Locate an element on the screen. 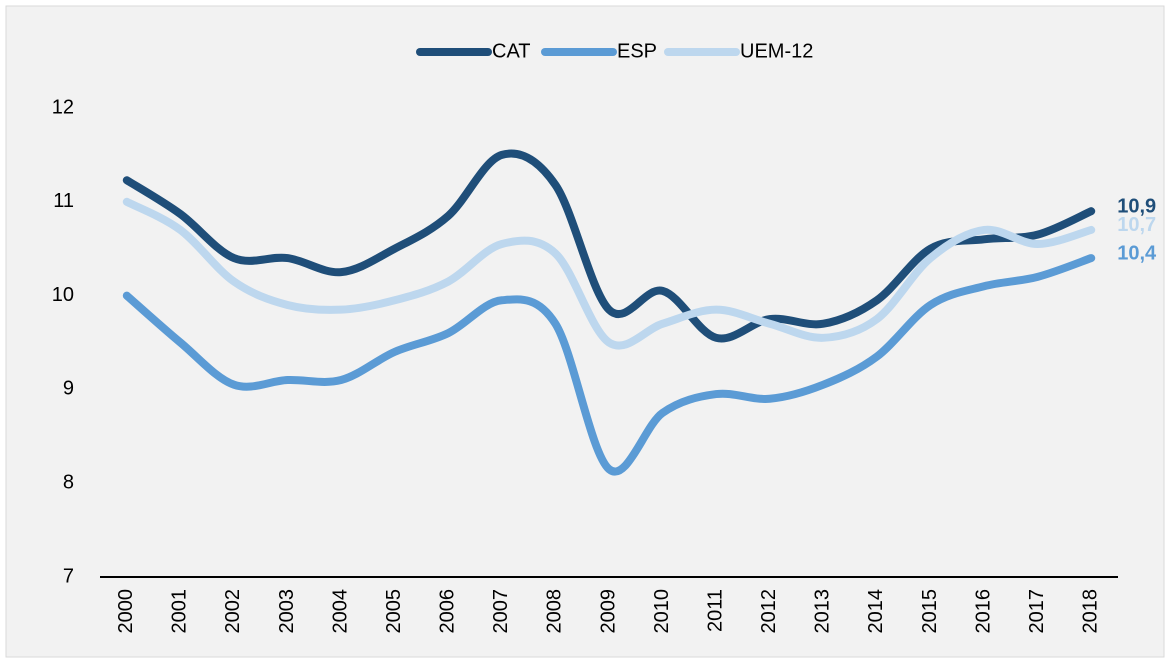  y-tick-label: 11 is located at coordinates (63, 201).